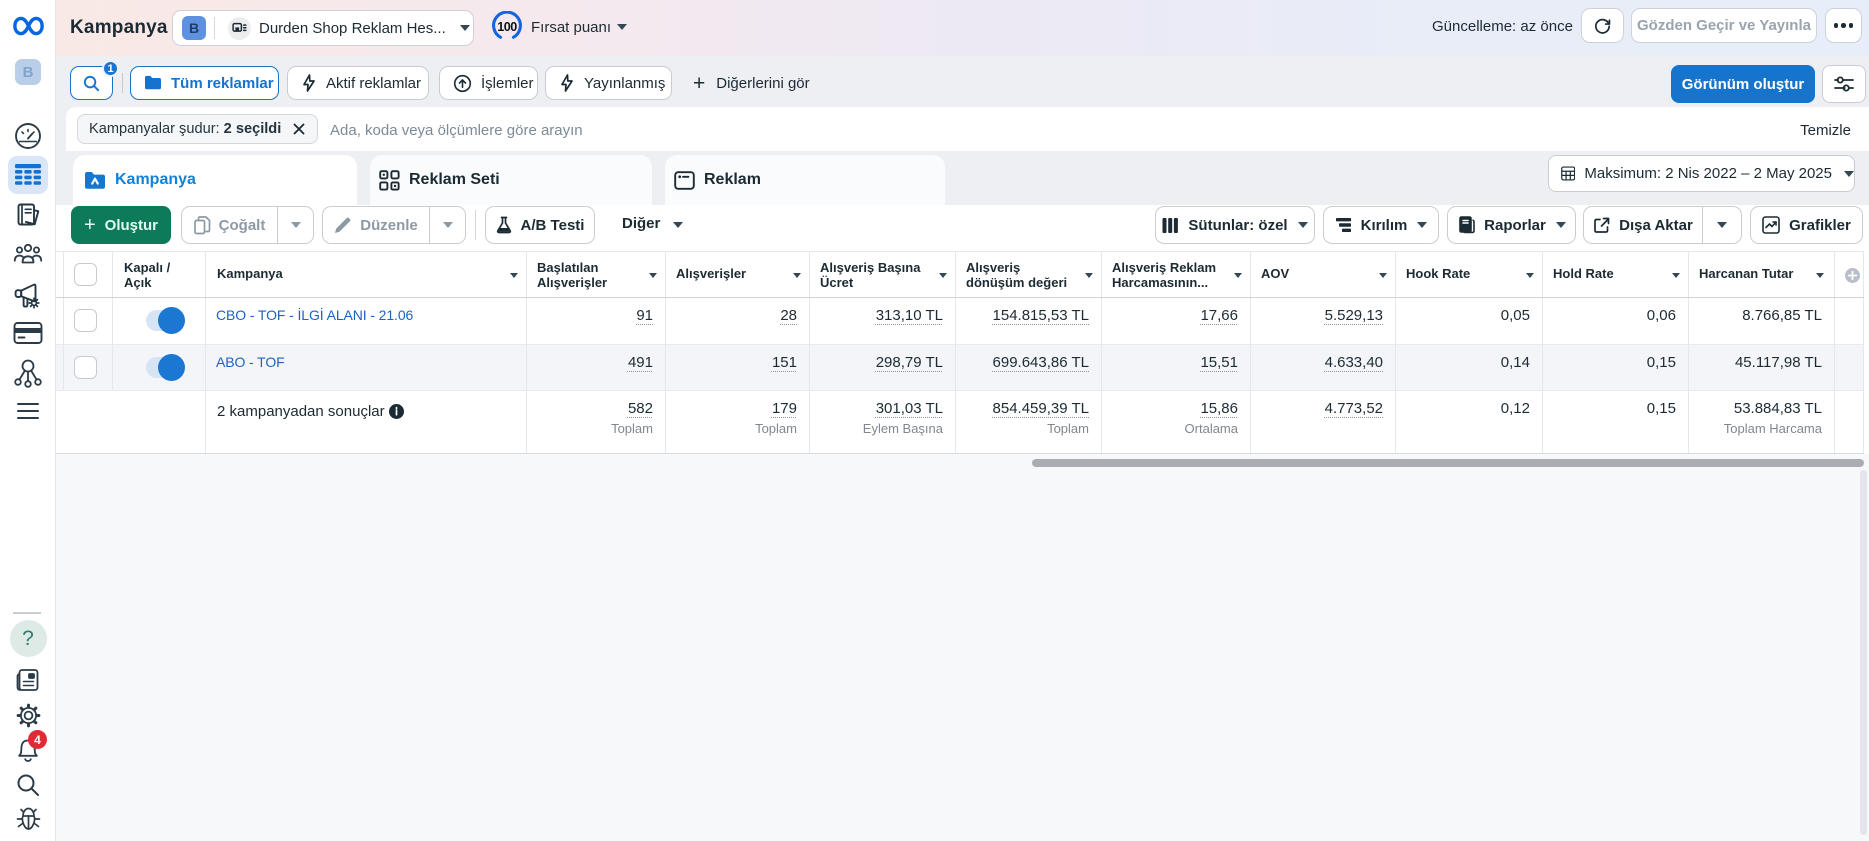 The height and width of the screenshot is (841, 1869). Describe the element at coordinates (507, 27) in the screenshot. I see `svg-text: 100` at that location.